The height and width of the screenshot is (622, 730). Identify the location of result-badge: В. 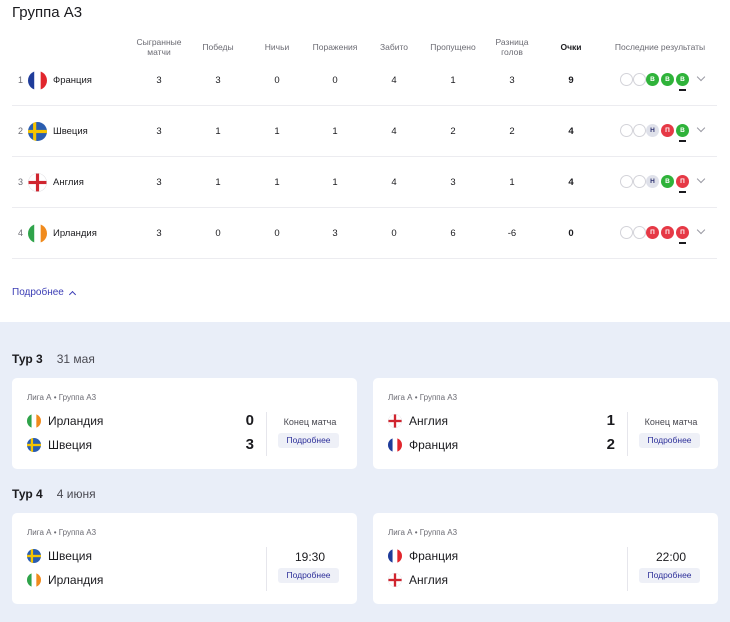
(652, 79).